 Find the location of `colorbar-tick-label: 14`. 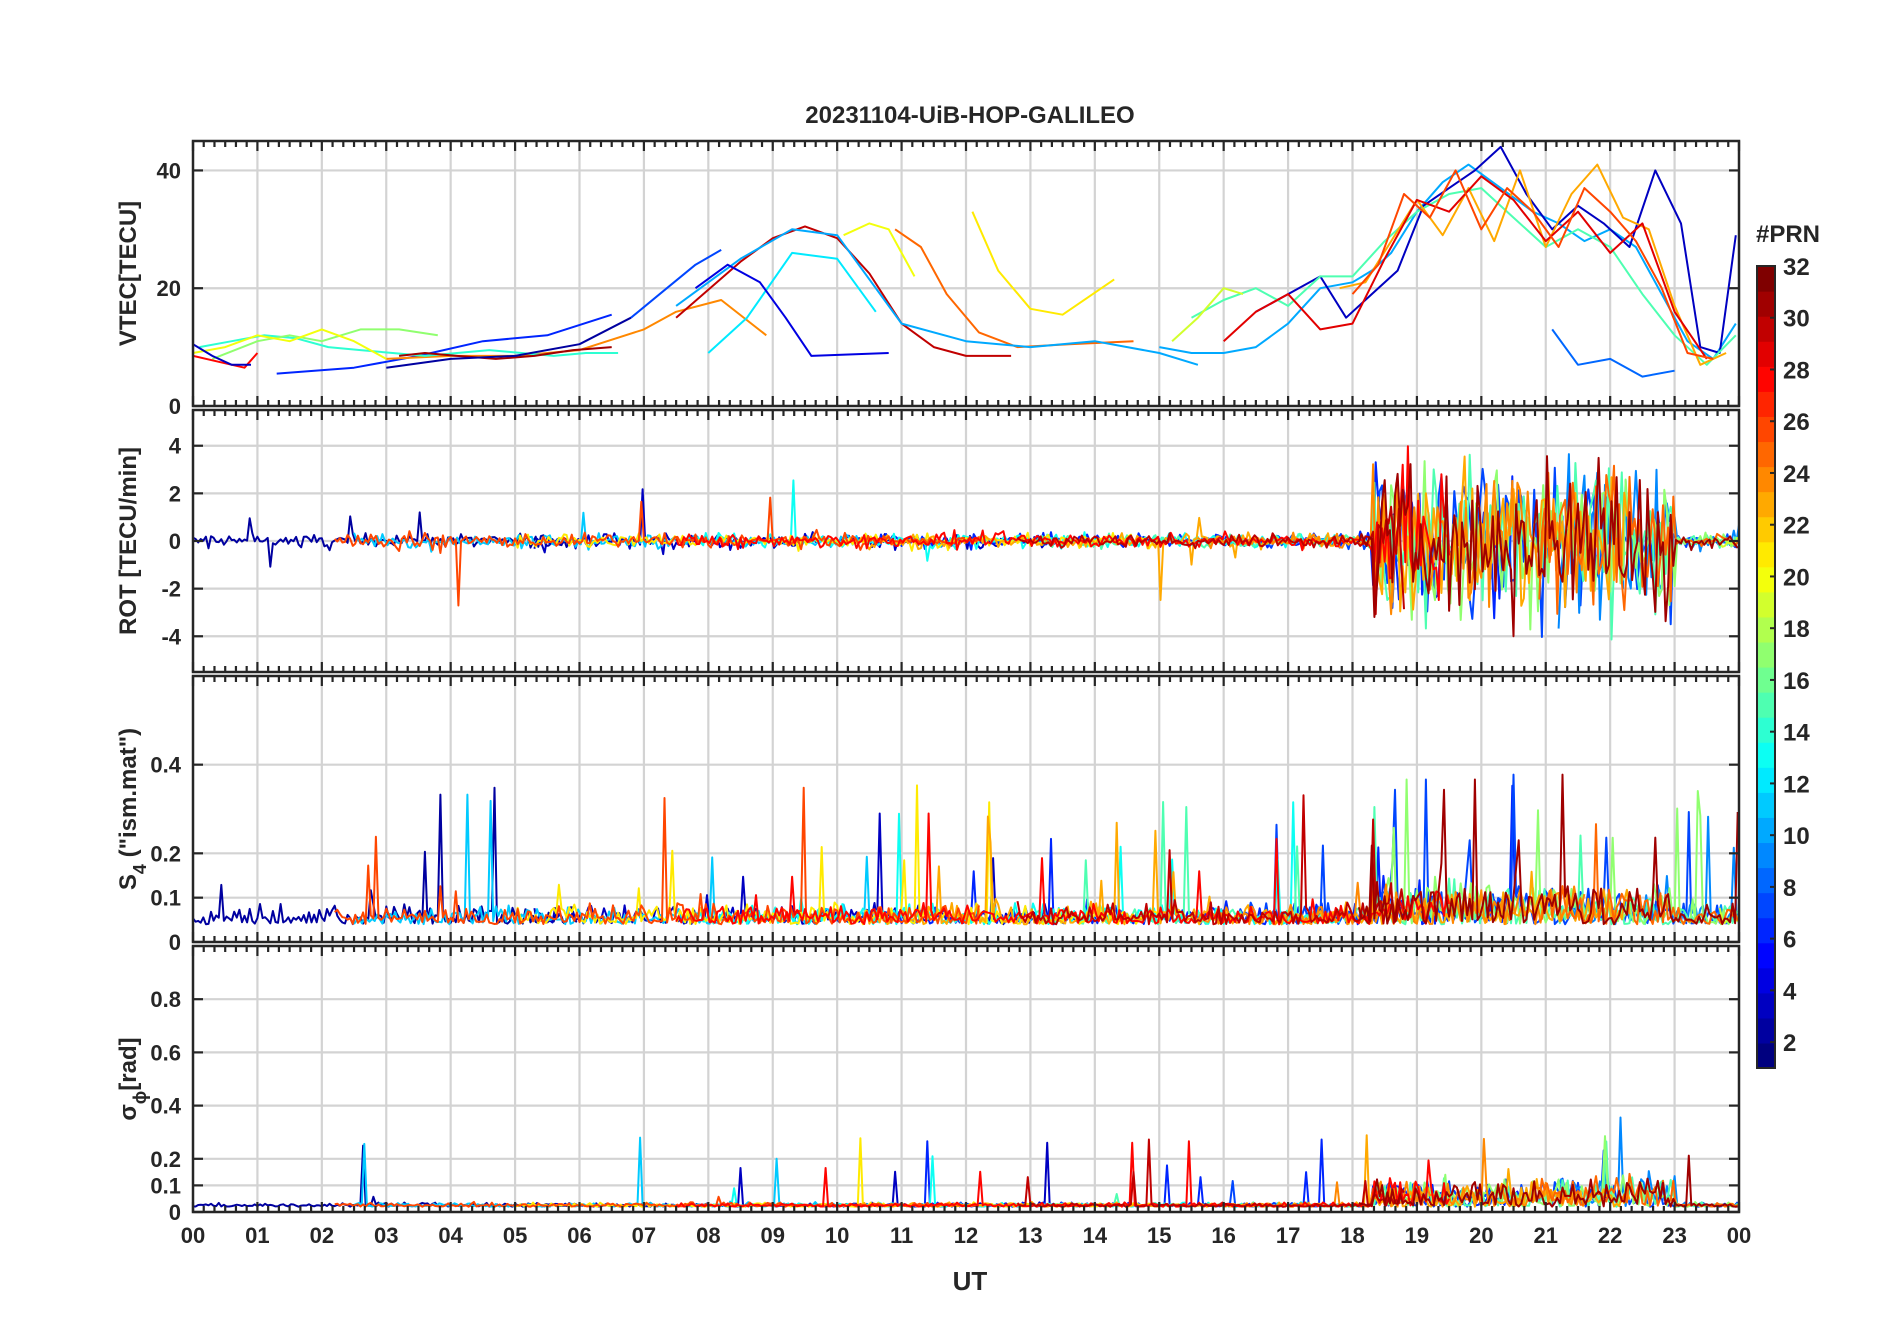

colorbar-tick-label: 14 is located at coordinates (1796, 733).